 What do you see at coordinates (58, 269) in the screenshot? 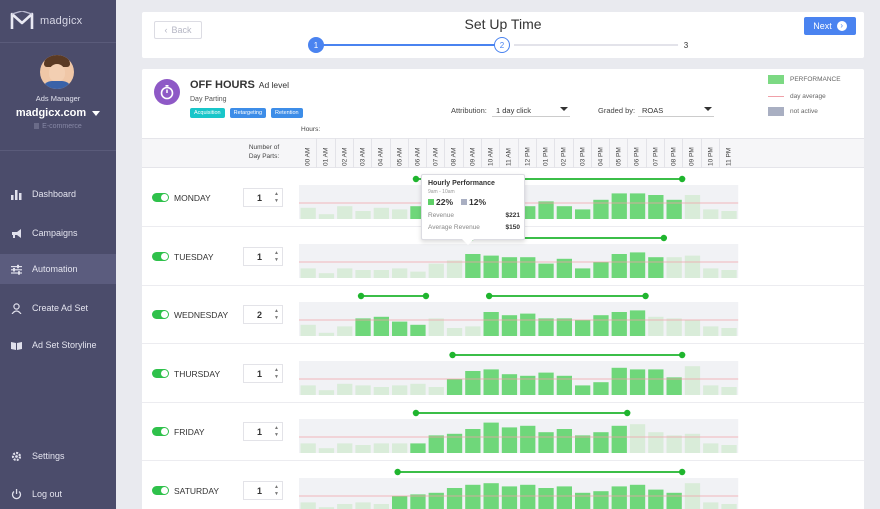
I see `sidebar-item-automation: Automation` at bounding box center [58, 269].